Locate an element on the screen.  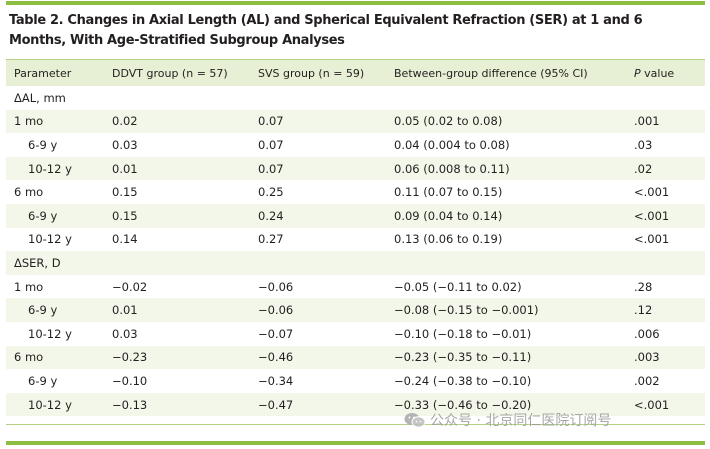
cell-difference: 0.05 (0.02 to 0.08) is located at coordinates (448, 121).